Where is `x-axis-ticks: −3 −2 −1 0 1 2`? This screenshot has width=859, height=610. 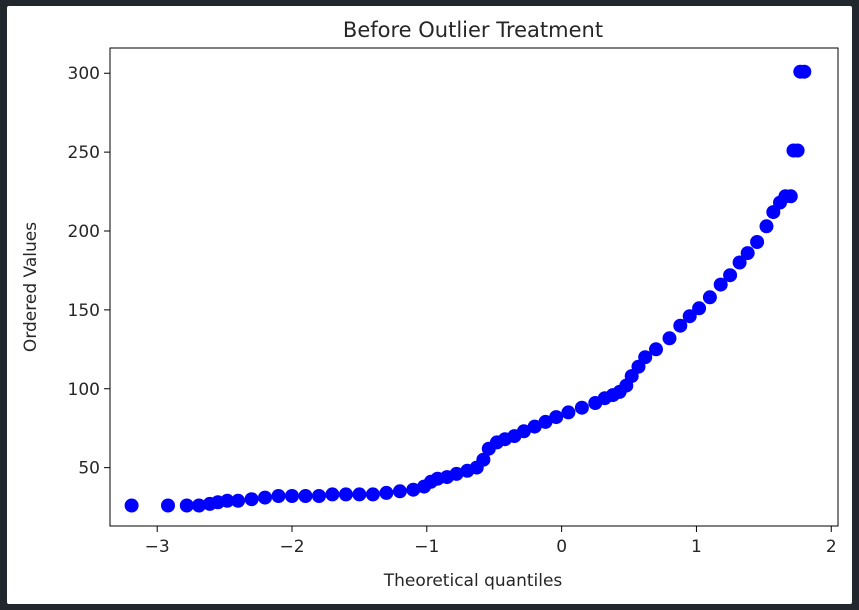 x-axis-ticks: −3 −2 −1 0 1 2 is located at coordinates (491, 541).